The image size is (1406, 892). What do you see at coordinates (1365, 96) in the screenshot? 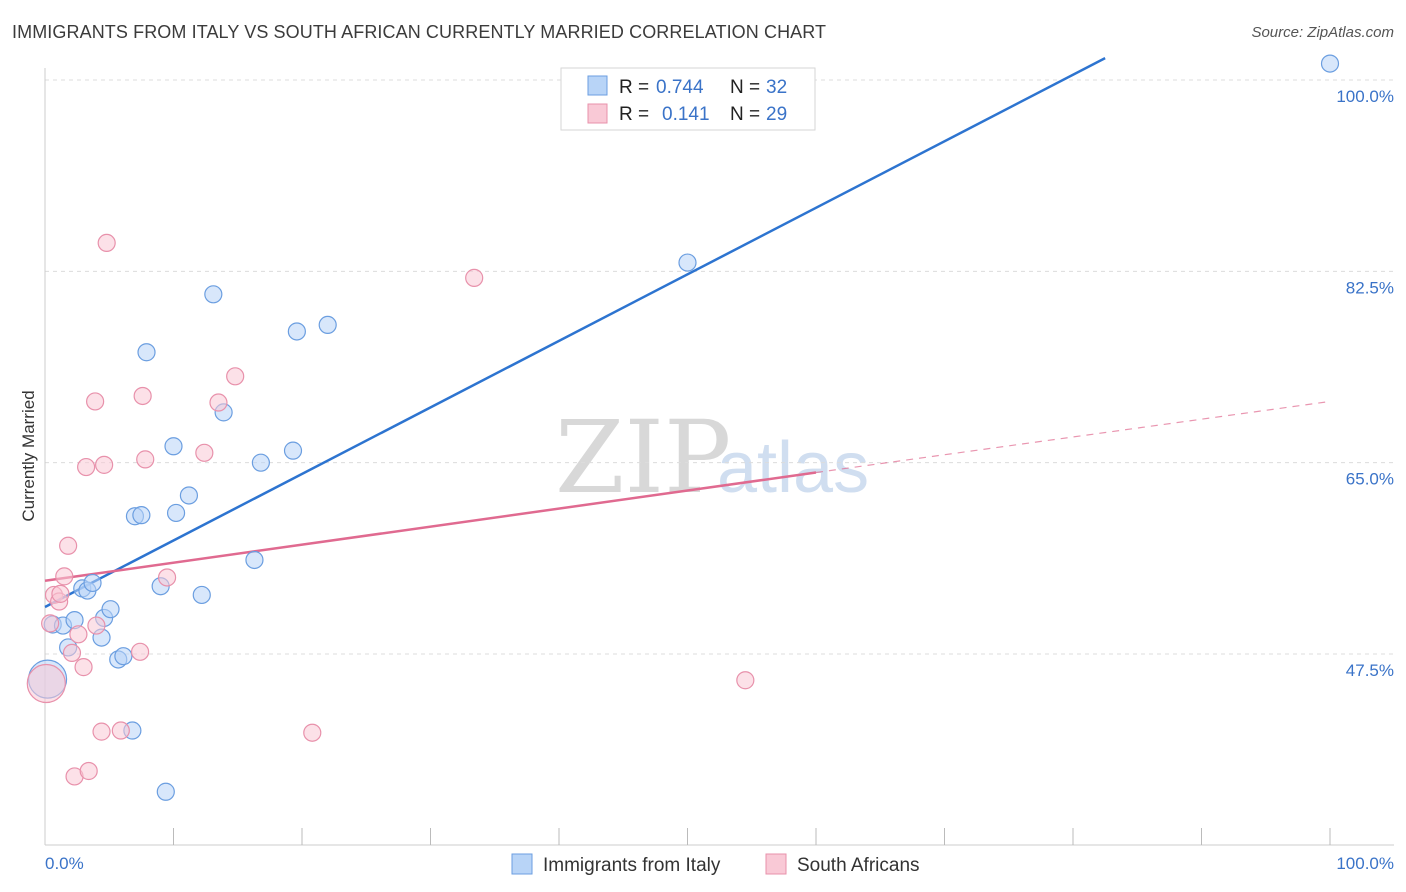
I see `y-tick-label: 100.0%` at bounding box center [1365, 96].